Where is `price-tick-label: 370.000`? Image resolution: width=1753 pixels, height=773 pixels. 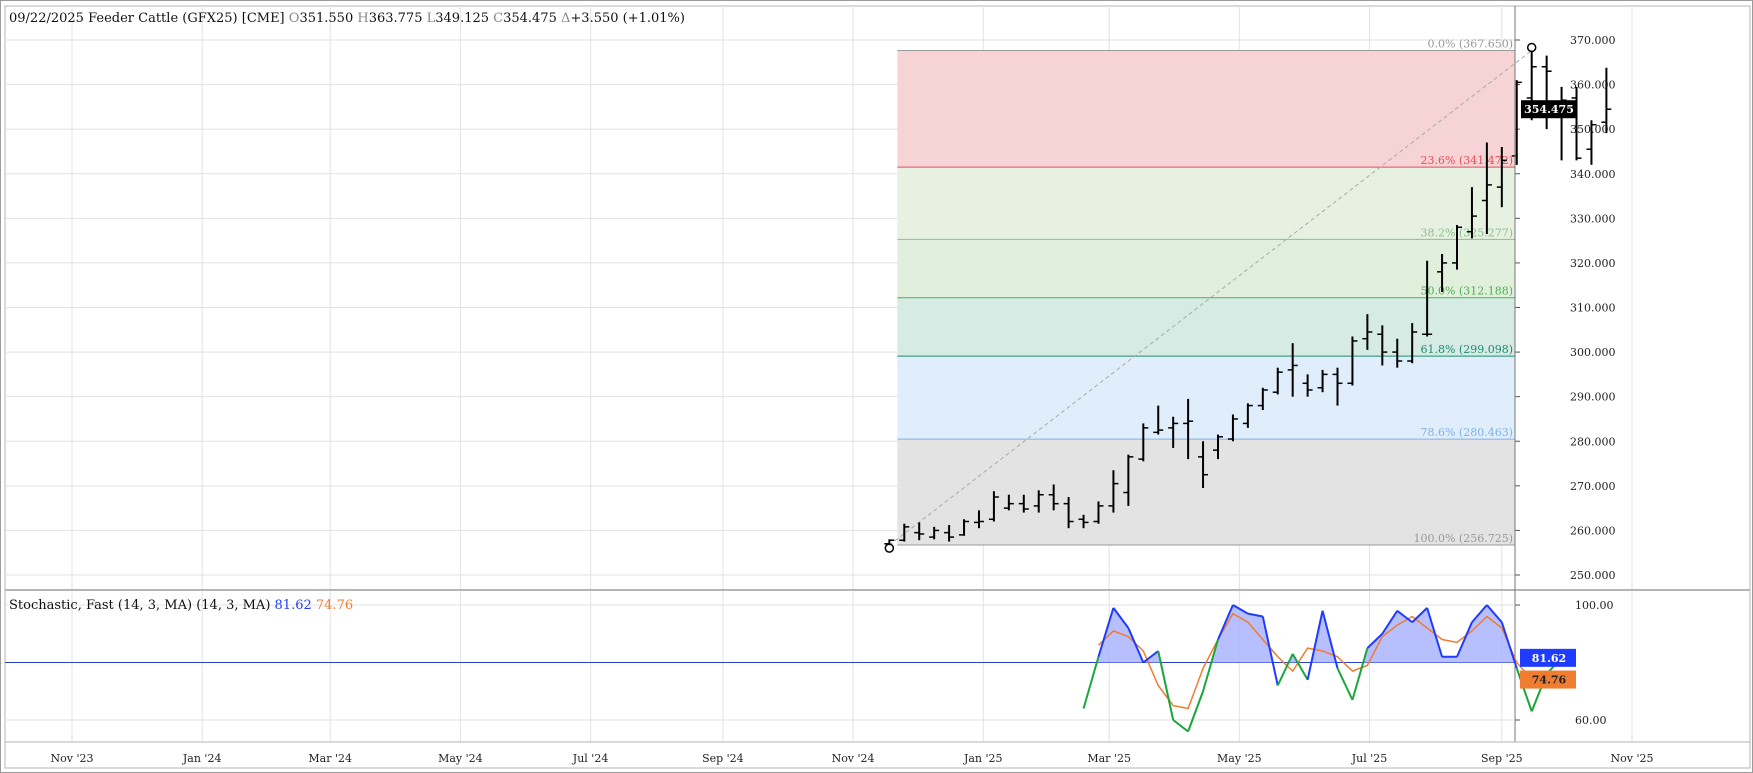 price-tick-label: 370.000 is located at coordinates (1593, 40).